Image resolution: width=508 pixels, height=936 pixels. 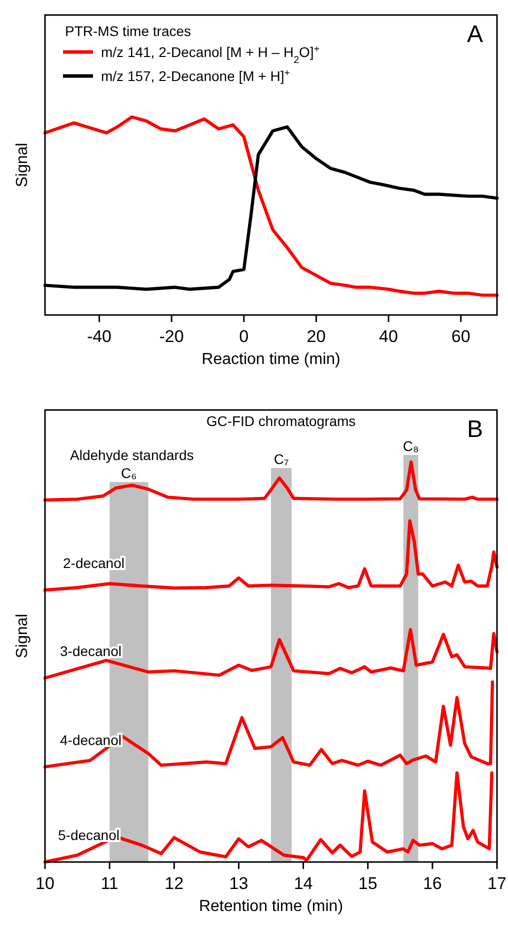 What do you see at coordinates (303, 883) in the screenshot?
I see `x-tick-label: 14` at bounding box center [303, 883].